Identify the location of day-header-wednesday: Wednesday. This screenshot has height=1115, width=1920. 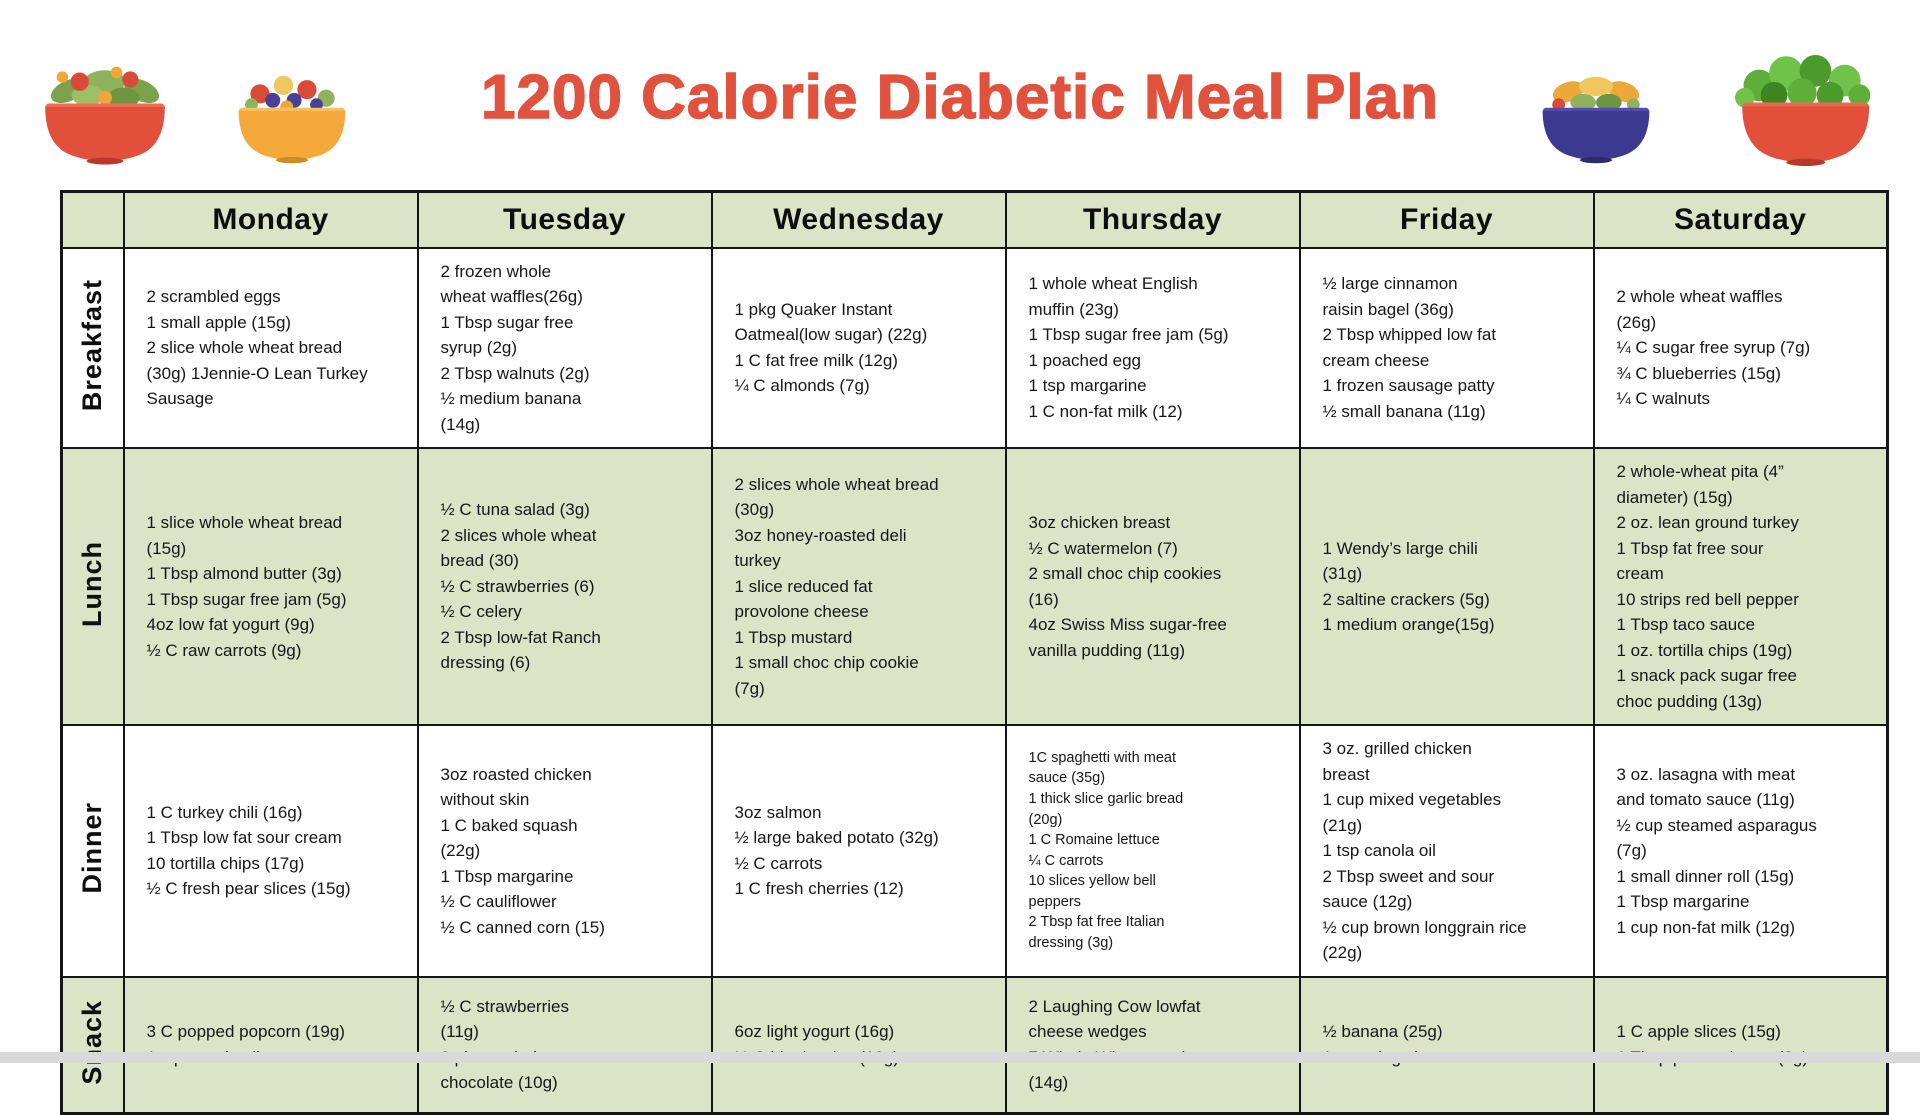
(858, 219).